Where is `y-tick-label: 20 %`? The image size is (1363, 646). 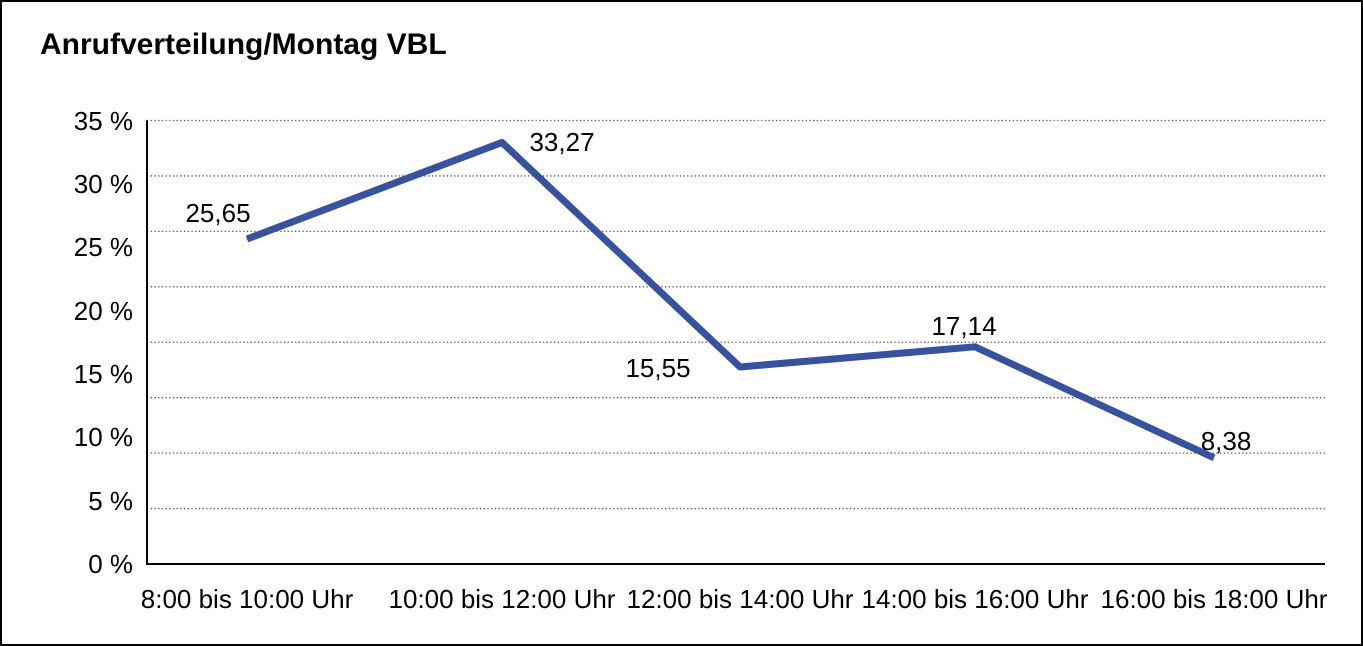 y-tick-label: 20 % is located at coordinates (103, 310).